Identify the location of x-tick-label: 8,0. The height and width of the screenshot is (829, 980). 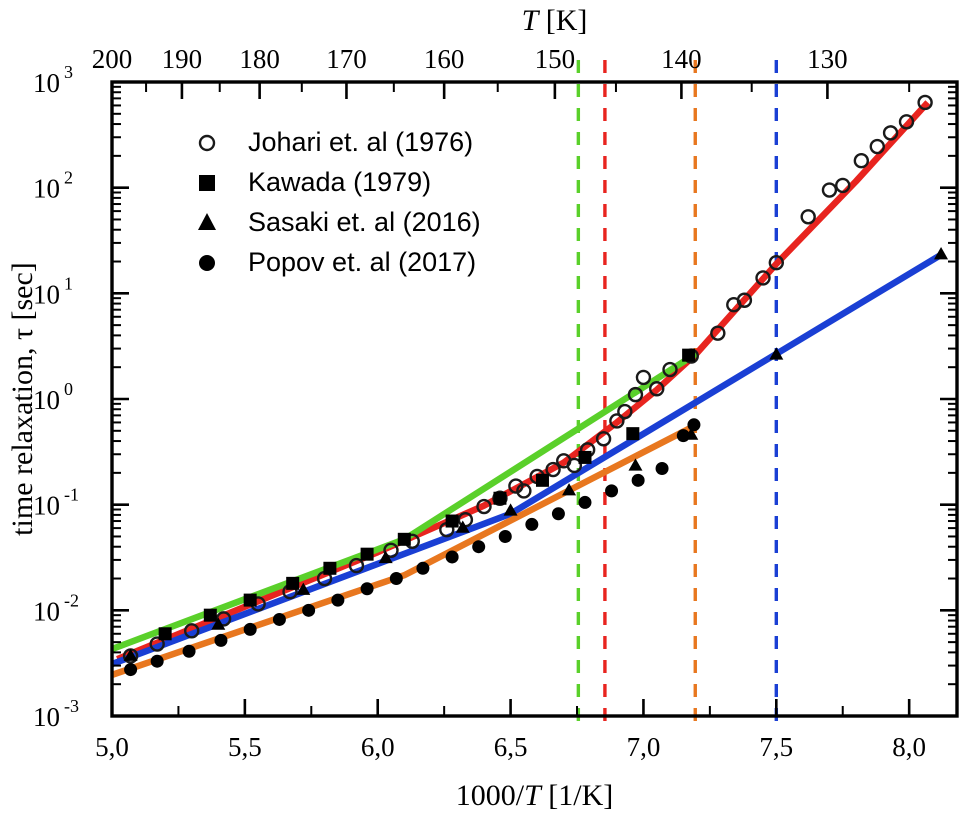
(909, 747).